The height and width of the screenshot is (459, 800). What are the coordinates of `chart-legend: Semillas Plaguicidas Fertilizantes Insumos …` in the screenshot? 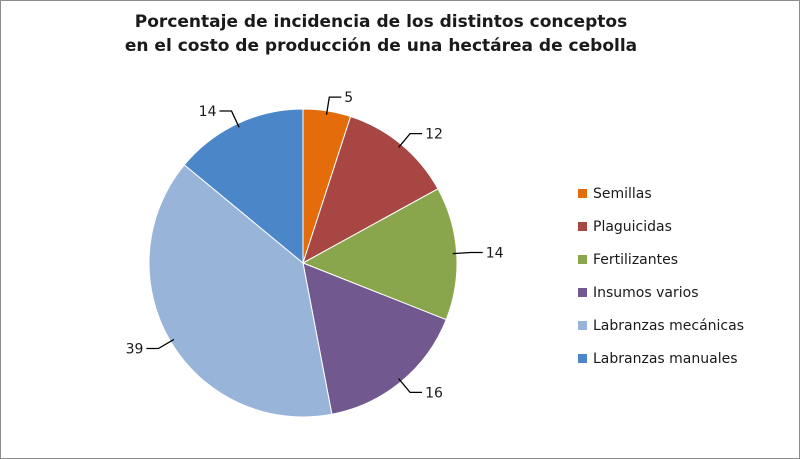 It's located at (661, 276).